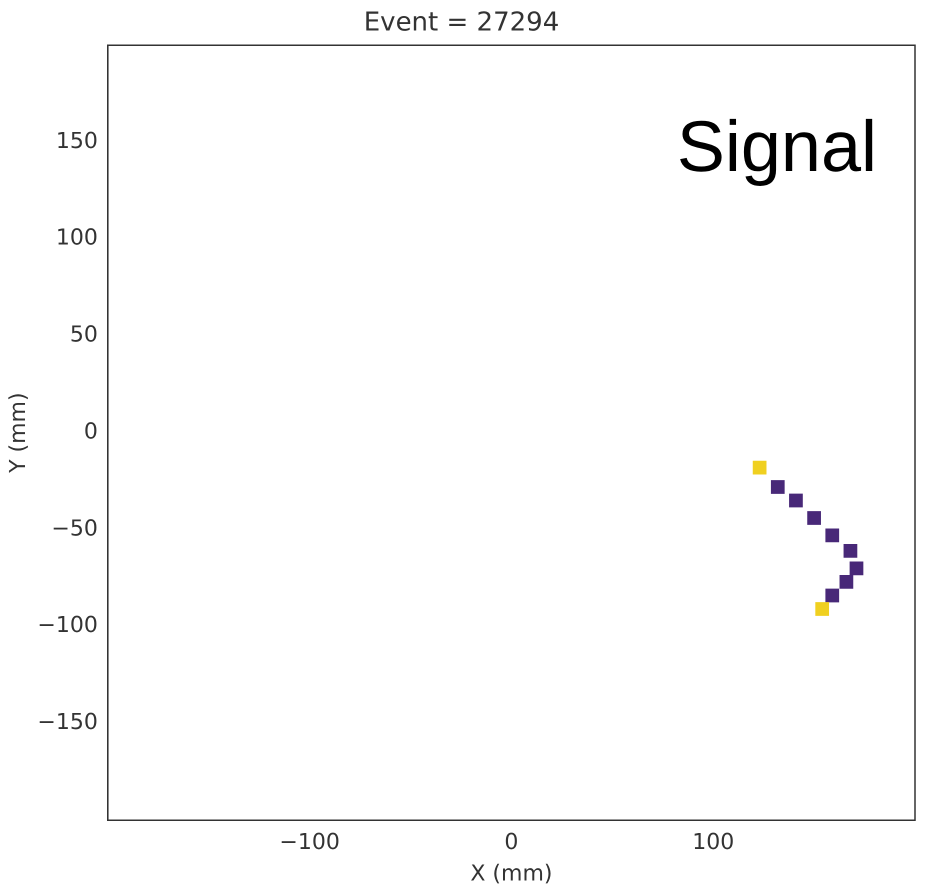 The image size is (925, 894). What do you see at coordinates (91, 431) in the screenshot?
I see `y-tick-label: 0` at bounding box center [91, 431].